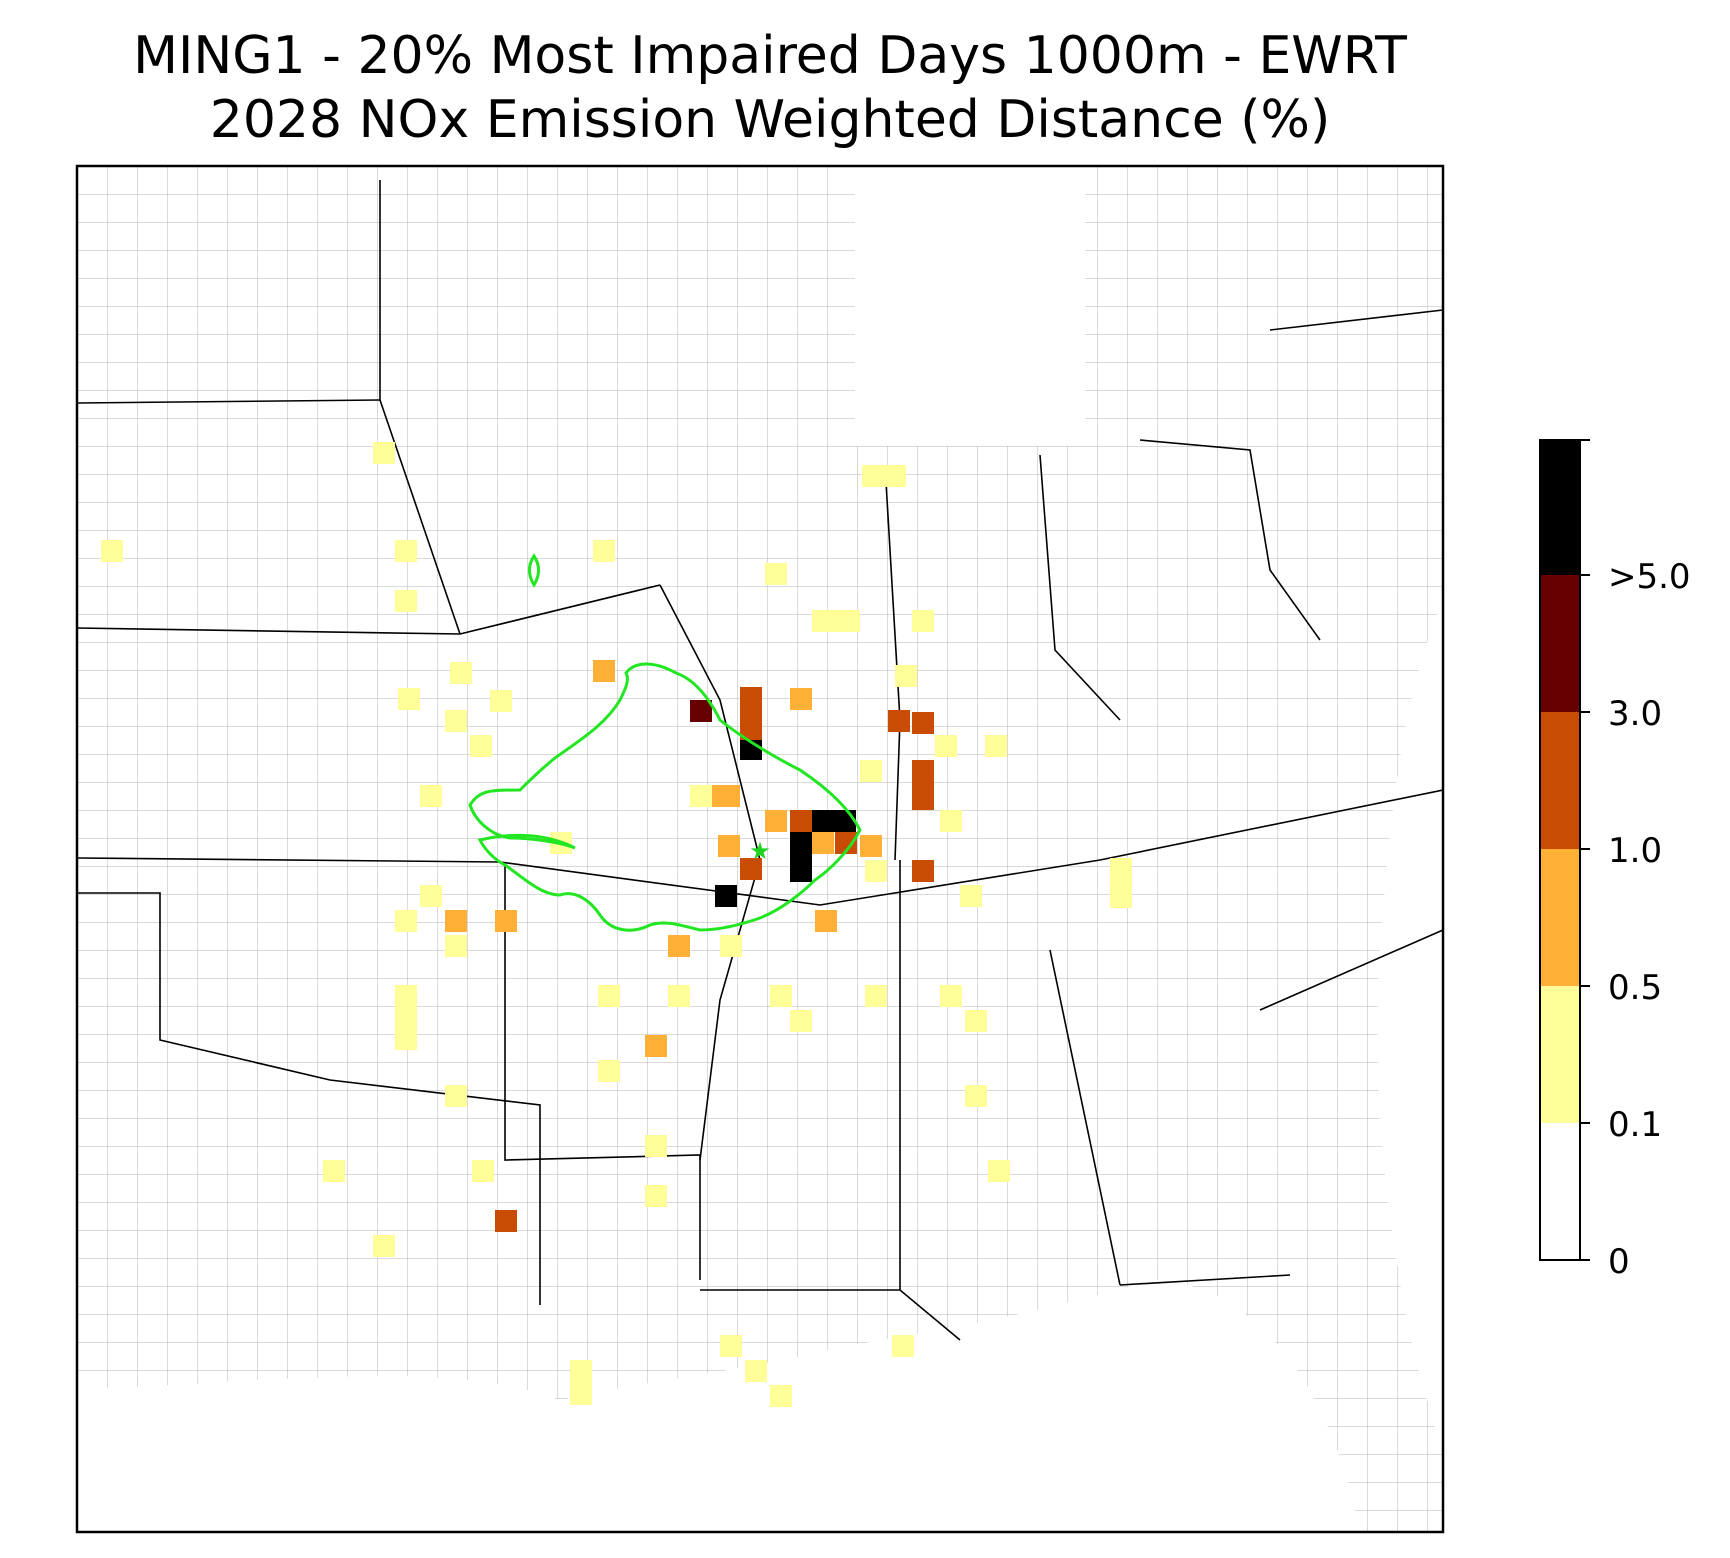  I want to click on atlantic-ocean, so click(1410, 1025).